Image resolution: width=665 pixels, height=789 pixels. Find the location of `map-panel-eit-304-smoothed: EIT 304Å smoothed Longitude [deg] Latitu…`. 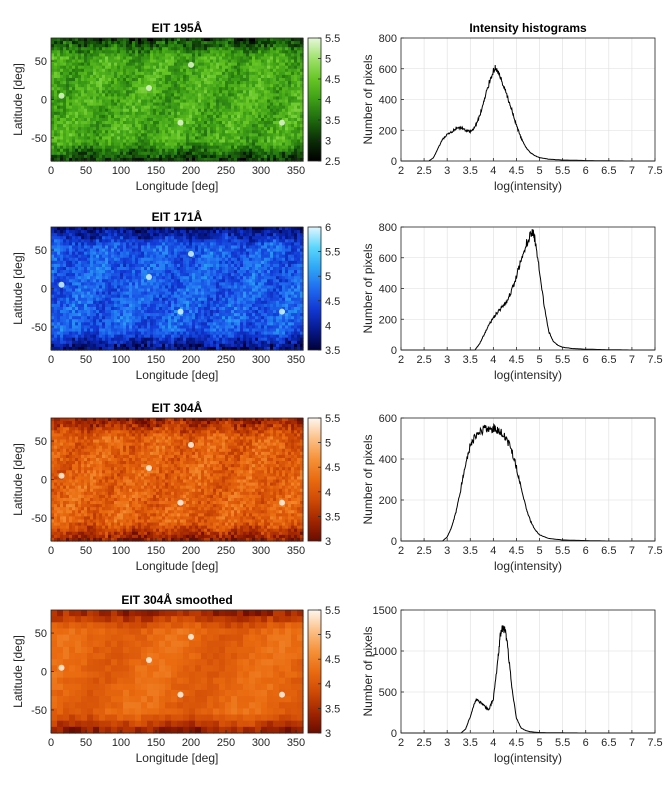

map-panel-eit-304-smoothed: EIT 304Å smoothed Longitude [deg] Latitu… is located at coordinates (175, 678).